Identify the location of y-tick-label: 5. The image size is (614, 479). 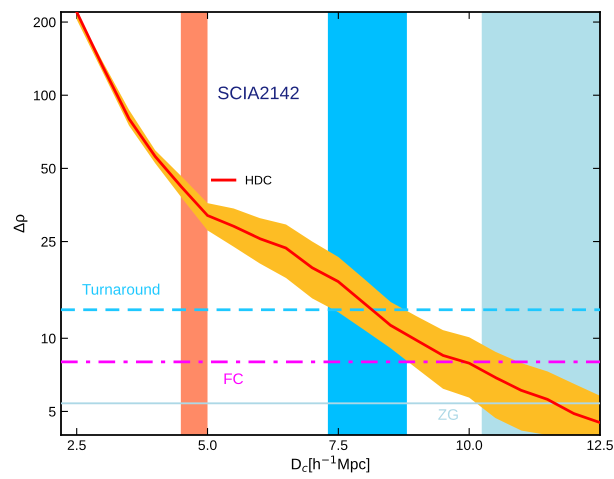
(52, 411).